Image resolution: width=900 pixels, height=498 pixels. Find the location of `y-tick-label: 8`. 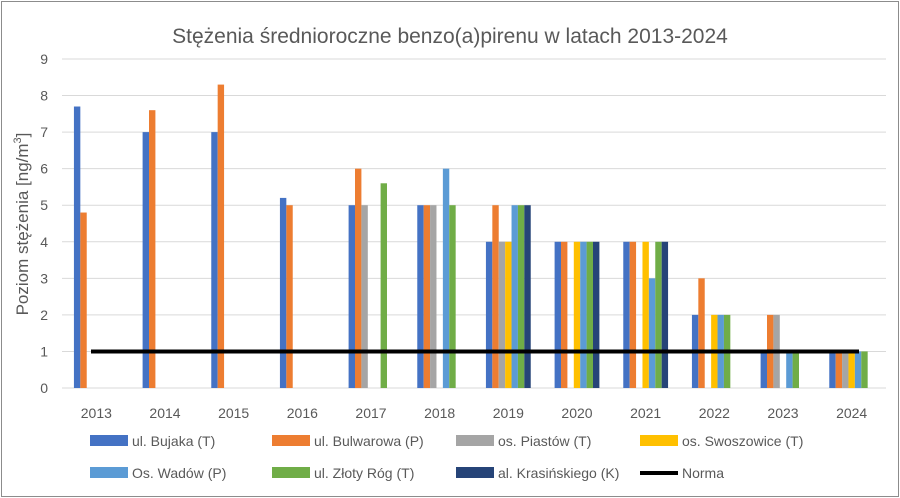

y-tick-label: 8 is located at coordinates (44, 96).